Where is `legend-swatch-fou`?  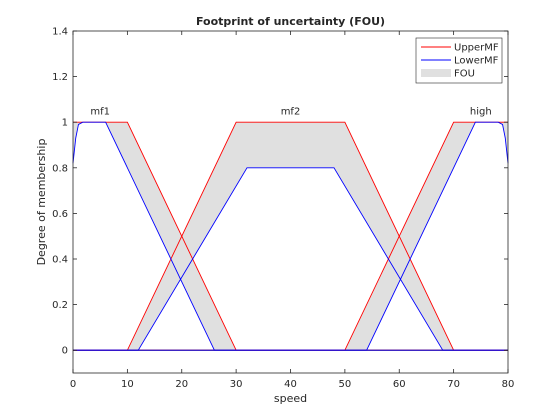
legend-swatch-fou is located at coordinates (436, 73).